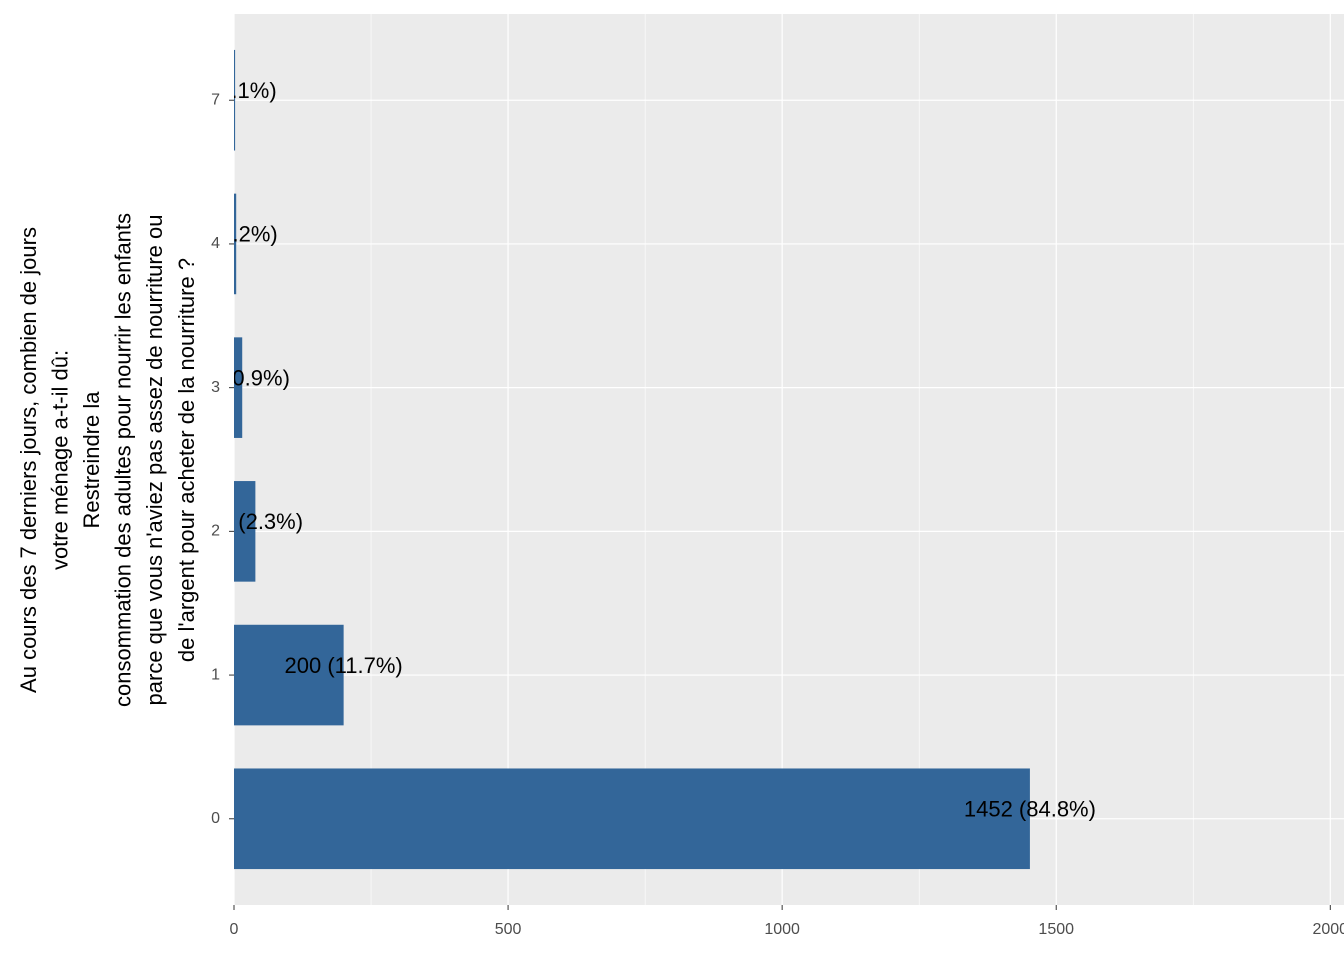 Image resolution: width=1344 pixels, height=960 pixels. I want to click on x-tick-label: 500, so click(508, 929).